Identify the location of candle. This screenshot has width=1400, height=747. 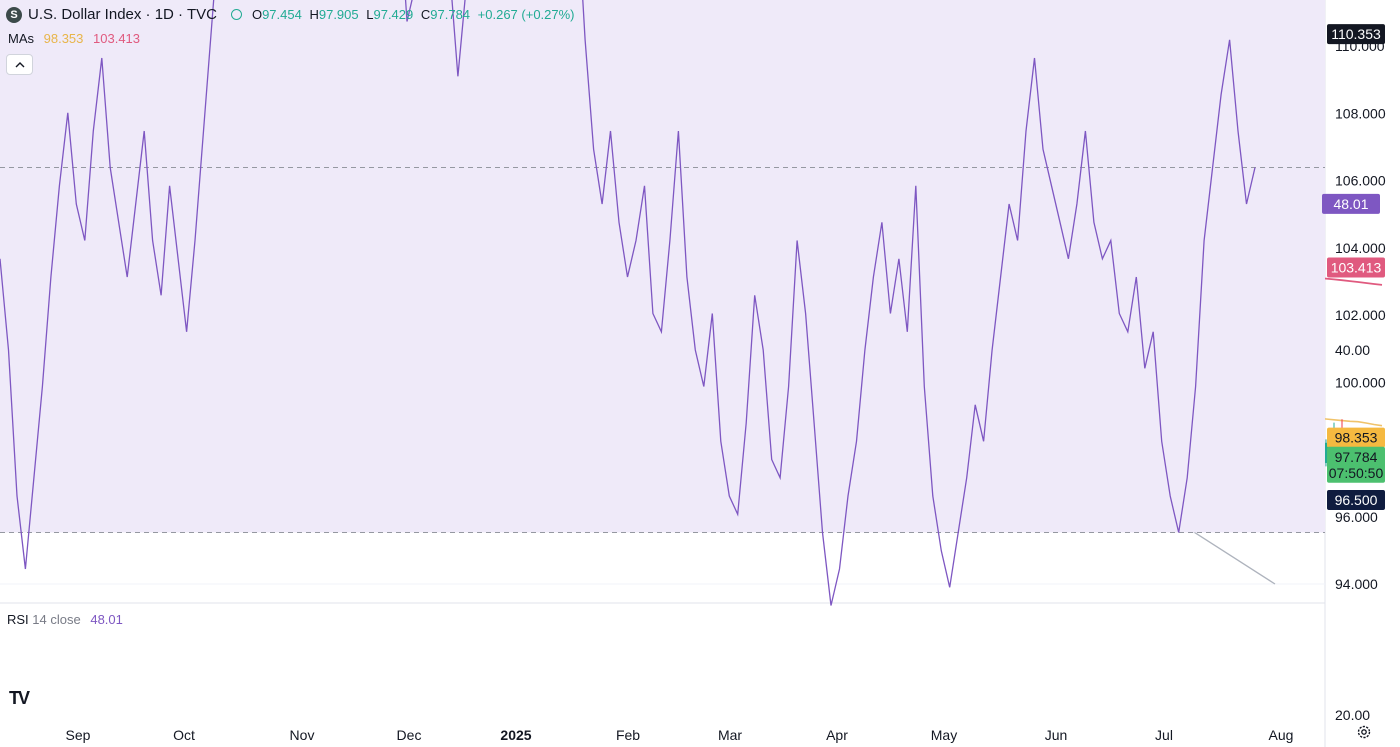
(1326, 453).